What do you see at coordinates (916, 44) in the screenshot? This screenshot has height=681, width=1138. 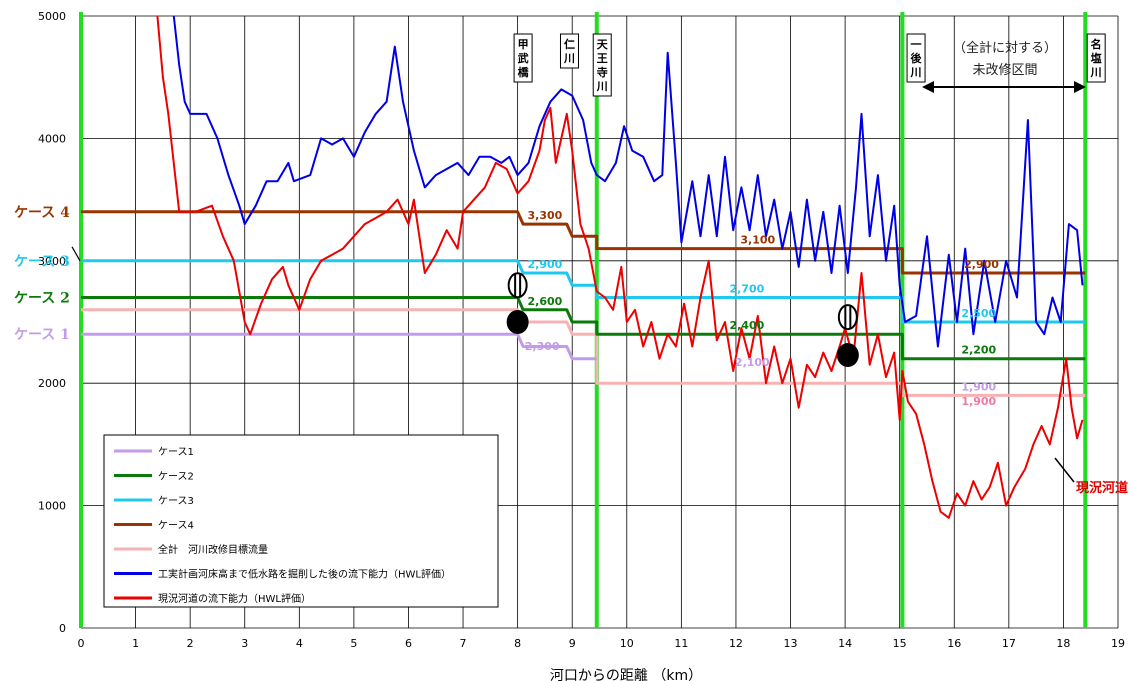 I see `tributary-label-char: 一` at bounding box center [916, 44].